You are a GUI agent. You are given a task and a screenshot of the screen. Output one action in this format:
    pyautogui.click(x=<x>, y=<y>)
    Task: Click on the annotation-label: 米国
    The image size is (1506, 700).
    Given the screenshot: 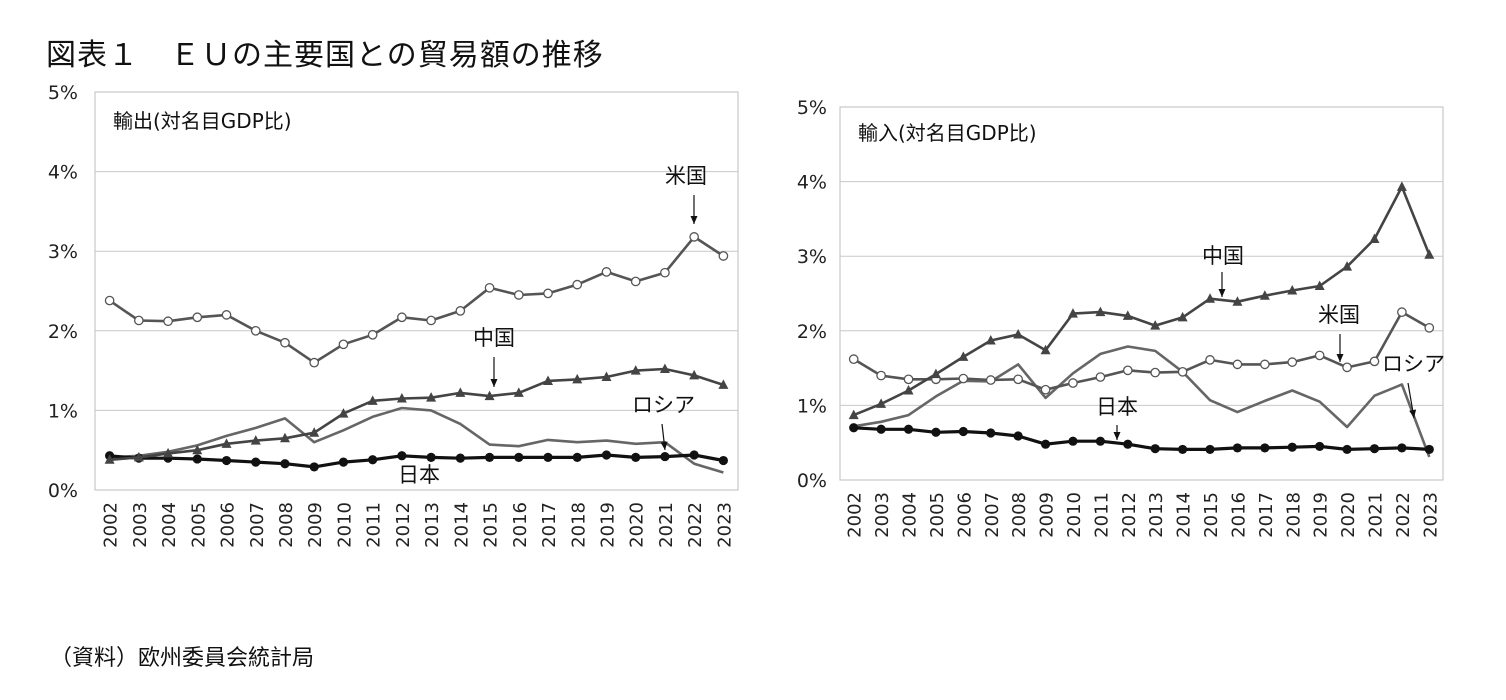 What is the action you would take?
    pyautogui.click(x=686, y=176)
    